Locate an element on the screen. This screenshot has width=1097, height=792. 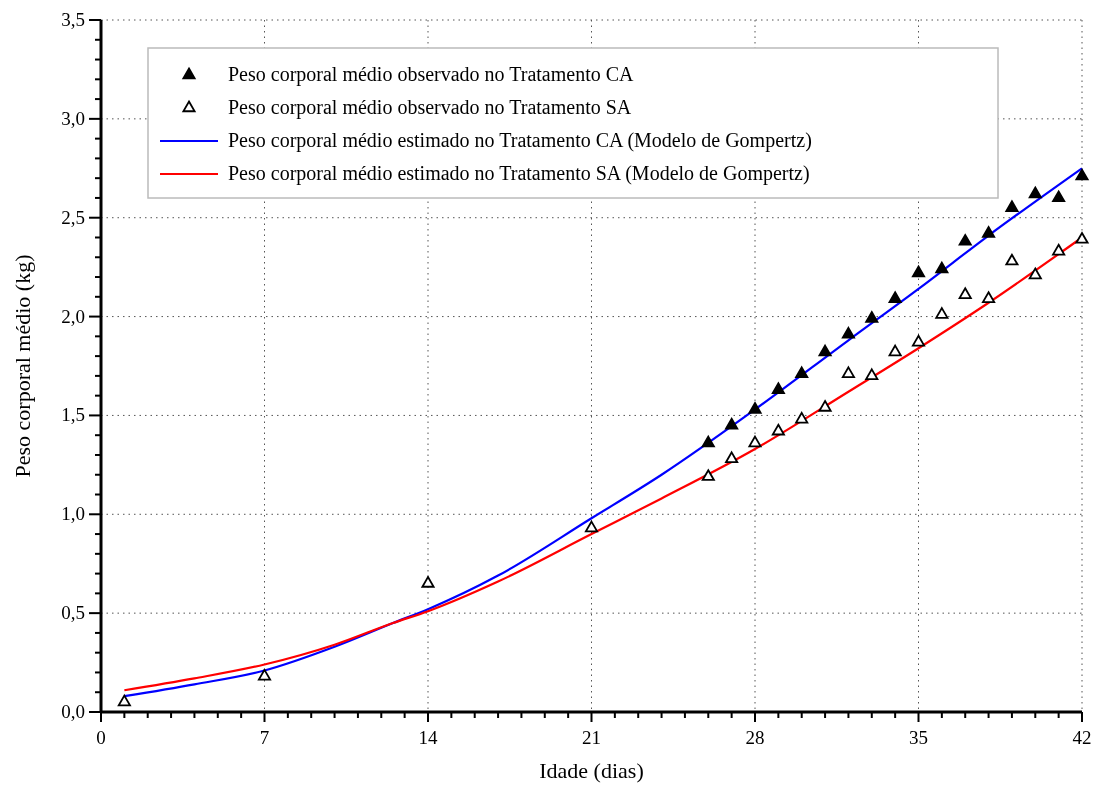
legend-label: Peso corporal médio estimado no Tratamento CA (Modelo de Gompertz) is located at coordinates (520, 140).